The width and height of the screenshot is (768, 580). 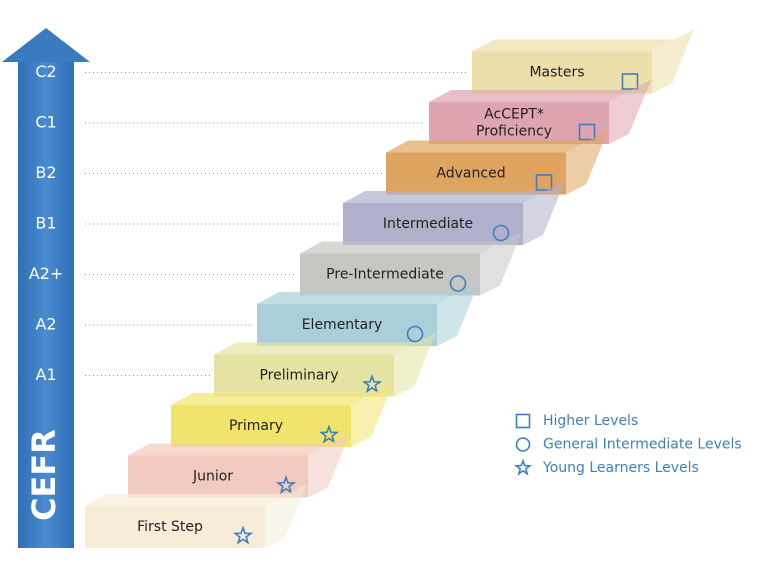 I want to click on step: Primary, so click(x=282, y=415).